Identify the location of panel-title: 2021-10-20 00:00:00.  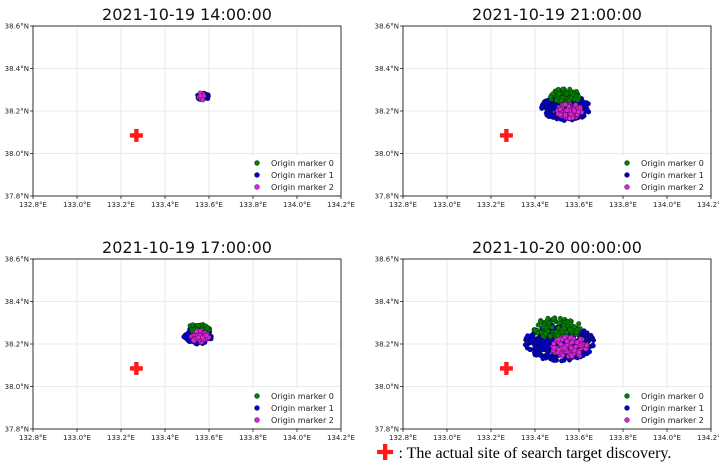
(557, 247).